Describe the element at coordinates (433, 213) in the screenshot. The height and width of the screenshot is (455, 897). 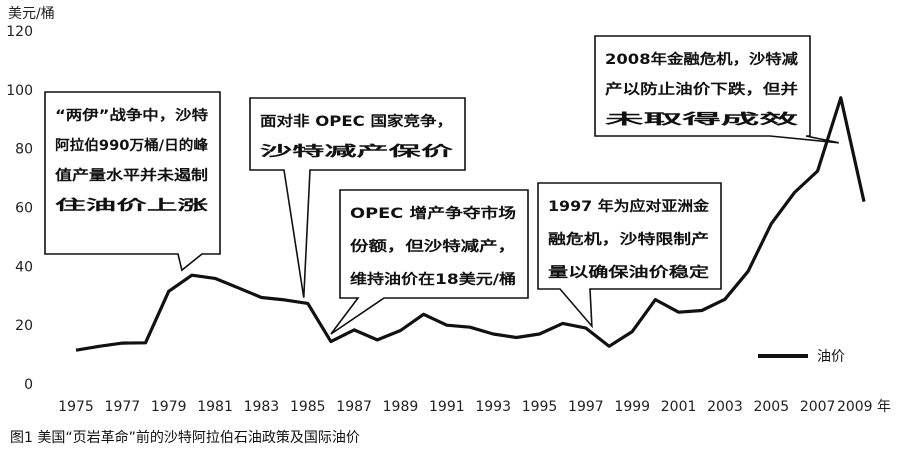
I see `callout-text-line: OPEC 增产争夺市场` at that location.